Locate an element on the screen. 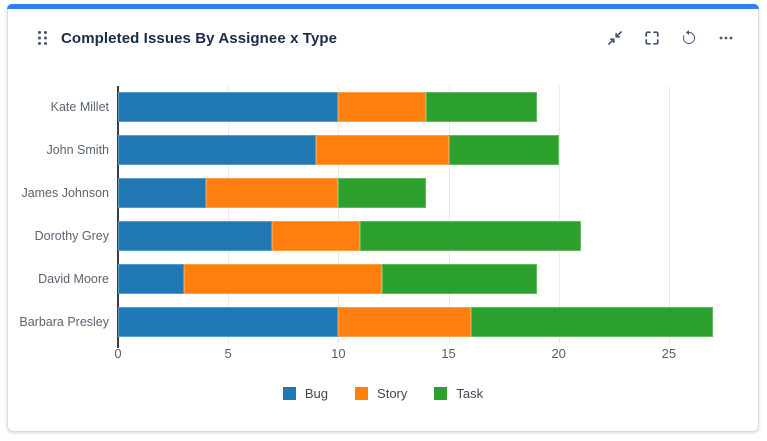 The width and height of the screenshot is (767, 441). refresh-button is located at coordinates (689, 38).